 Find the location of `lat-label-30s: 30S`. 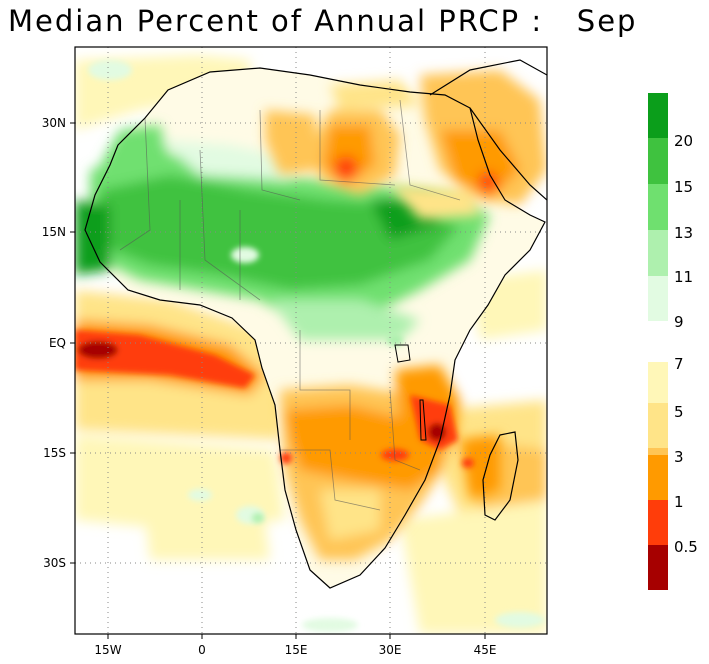

lat-label-30s: 30S is located at coordinates (54, 563).